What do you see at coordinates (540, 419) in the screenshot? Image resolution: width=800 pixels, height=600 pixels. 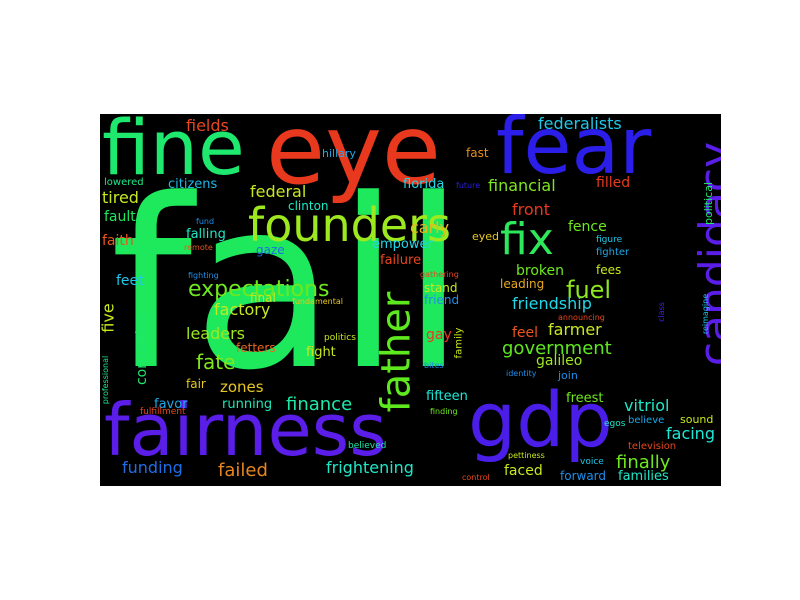 I see `word-gdp: gdp` at bounding box center [540, 419].